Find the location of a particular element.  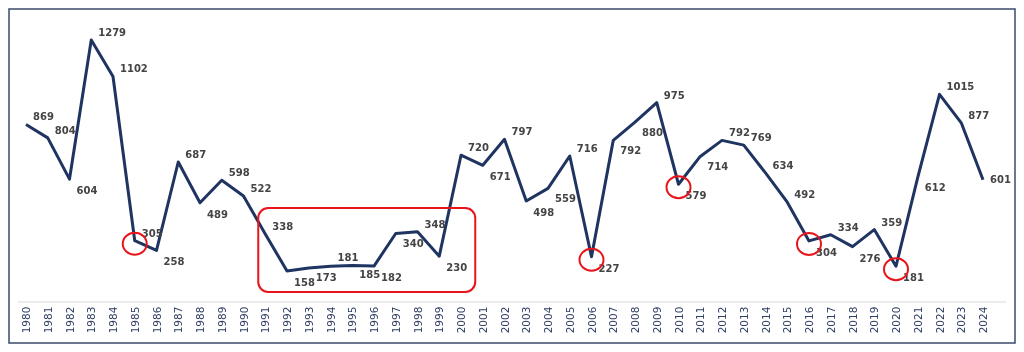

x-tick-label: 1991 is located at coordinates (265, 320).